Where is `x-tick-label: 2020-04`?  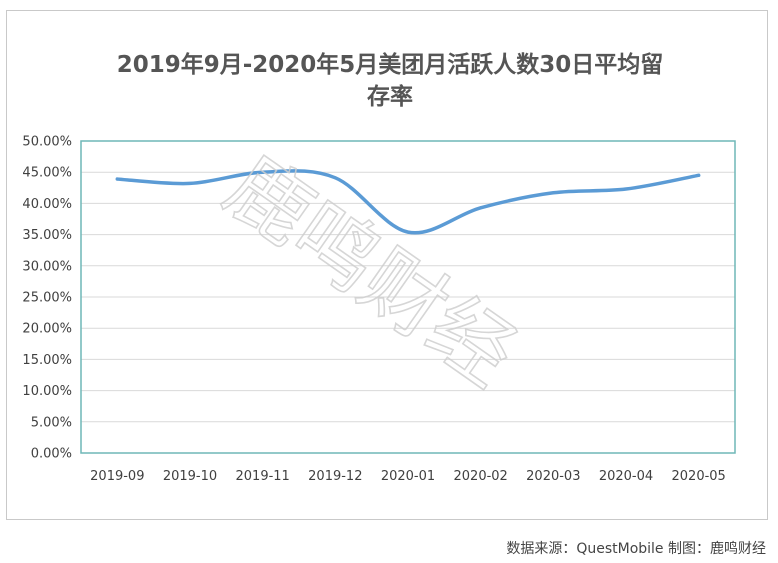 x-tick-label: 2020-04 is located at coordinates (626, 476).